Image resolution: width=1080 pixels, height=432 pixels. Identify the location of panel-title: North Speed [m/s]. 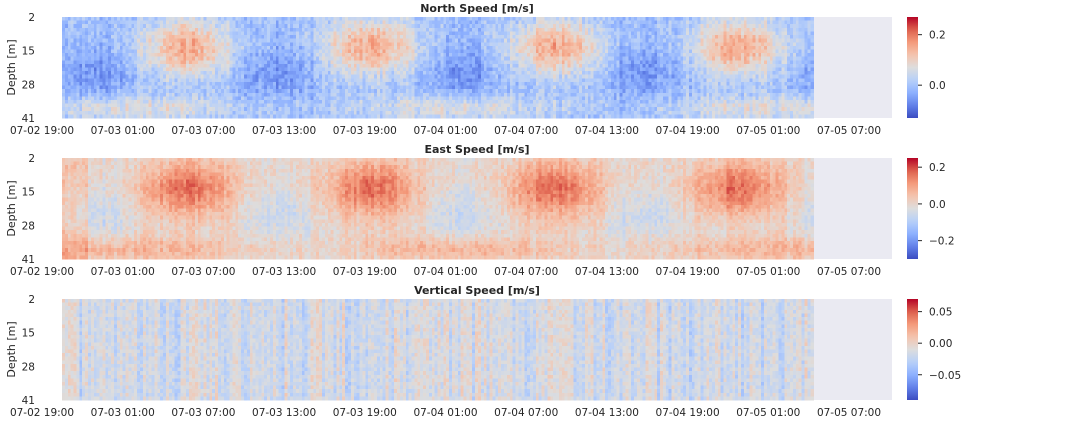
(477, 8).